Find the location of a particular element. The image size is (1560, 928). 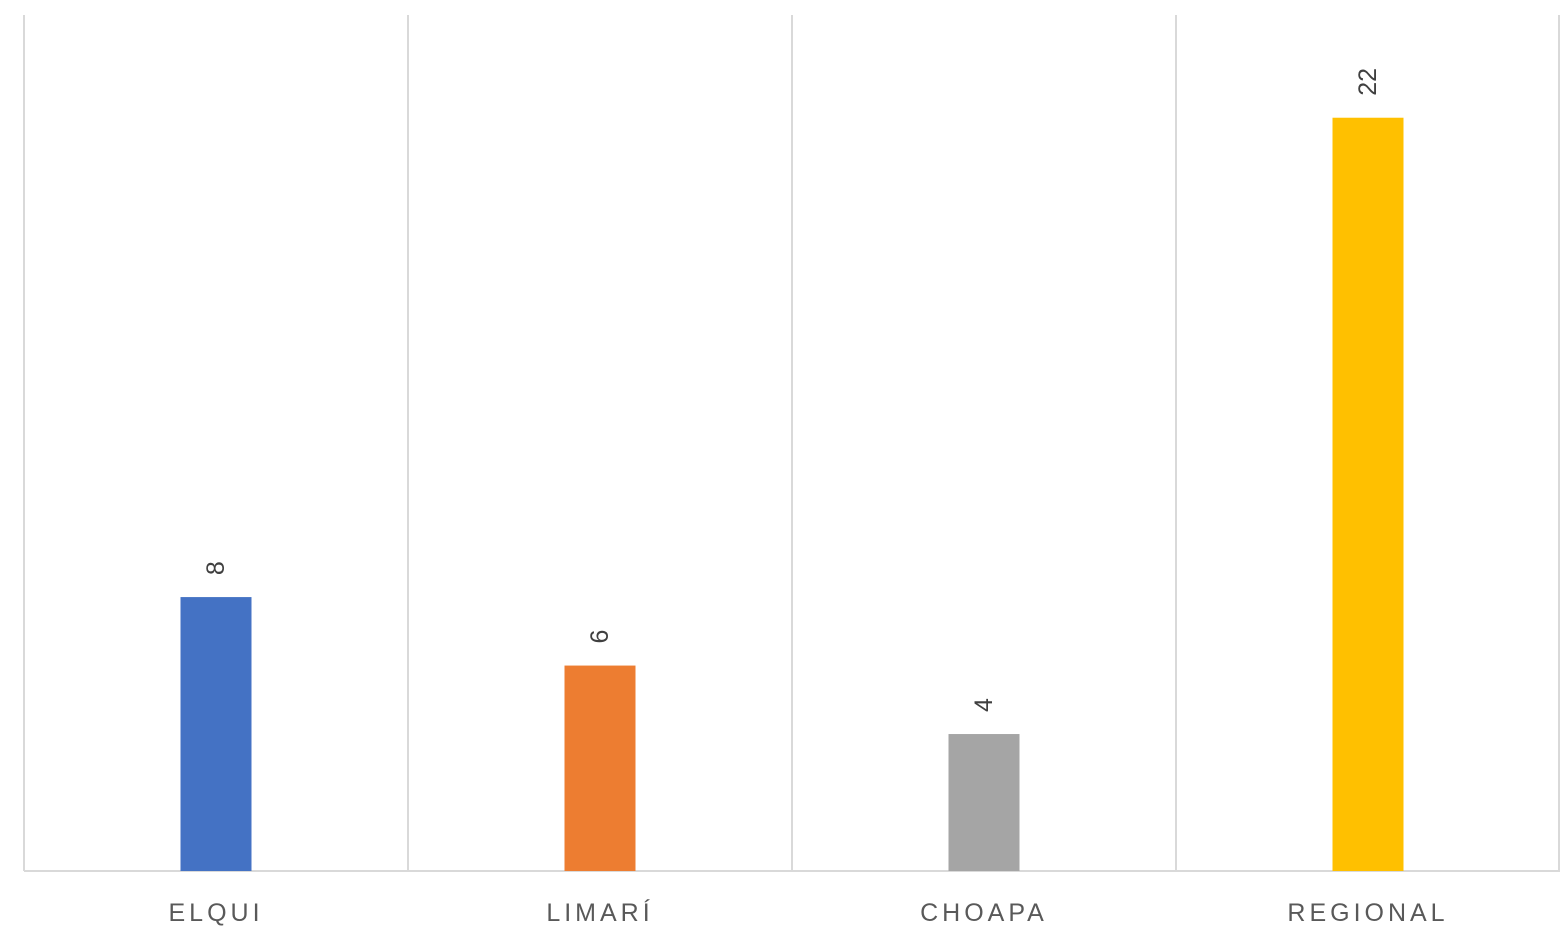

data-label-elqui: 8 is located at coordinates (216, 568).